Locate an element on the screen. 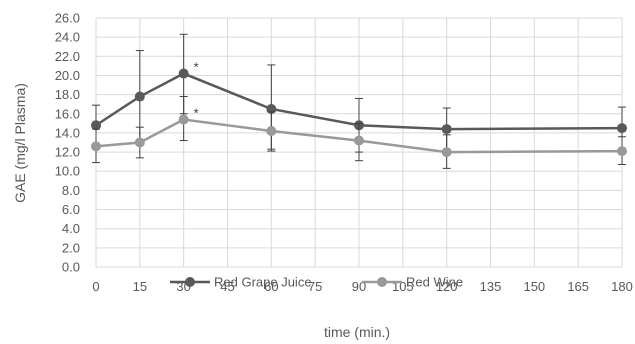  y-axis-title: GAE (mg/l Plasma) is located at coordinates (20, 143).